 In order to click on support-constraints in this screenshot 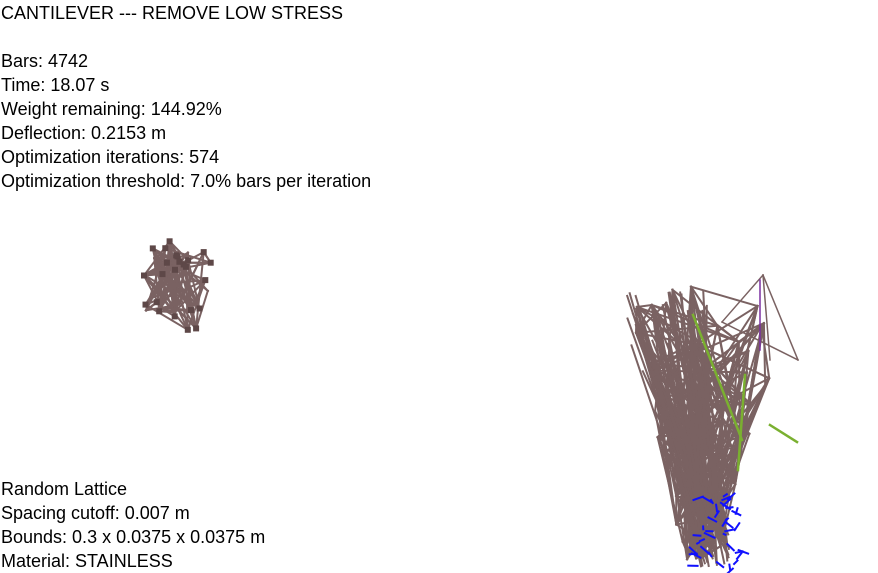, I will do `click(718, 532)`.